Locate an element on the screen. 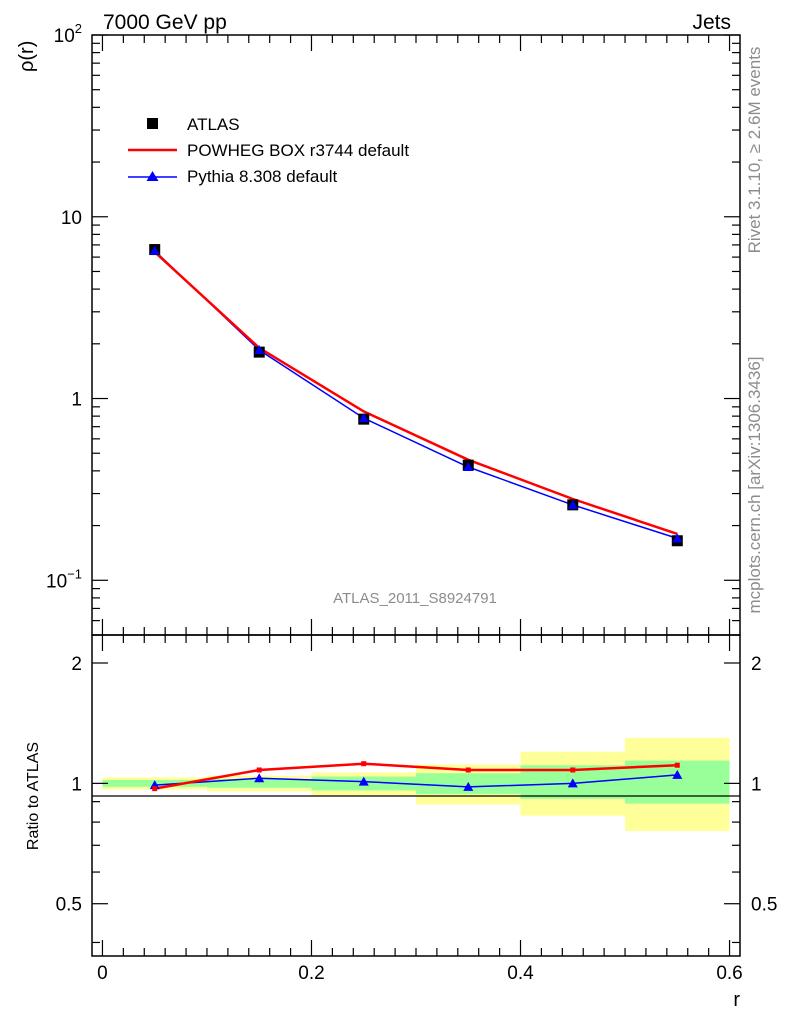 The height and width of the screenshot is (1024, 786). main-y-tick-label: 1 is located at coordinates (76, 400).